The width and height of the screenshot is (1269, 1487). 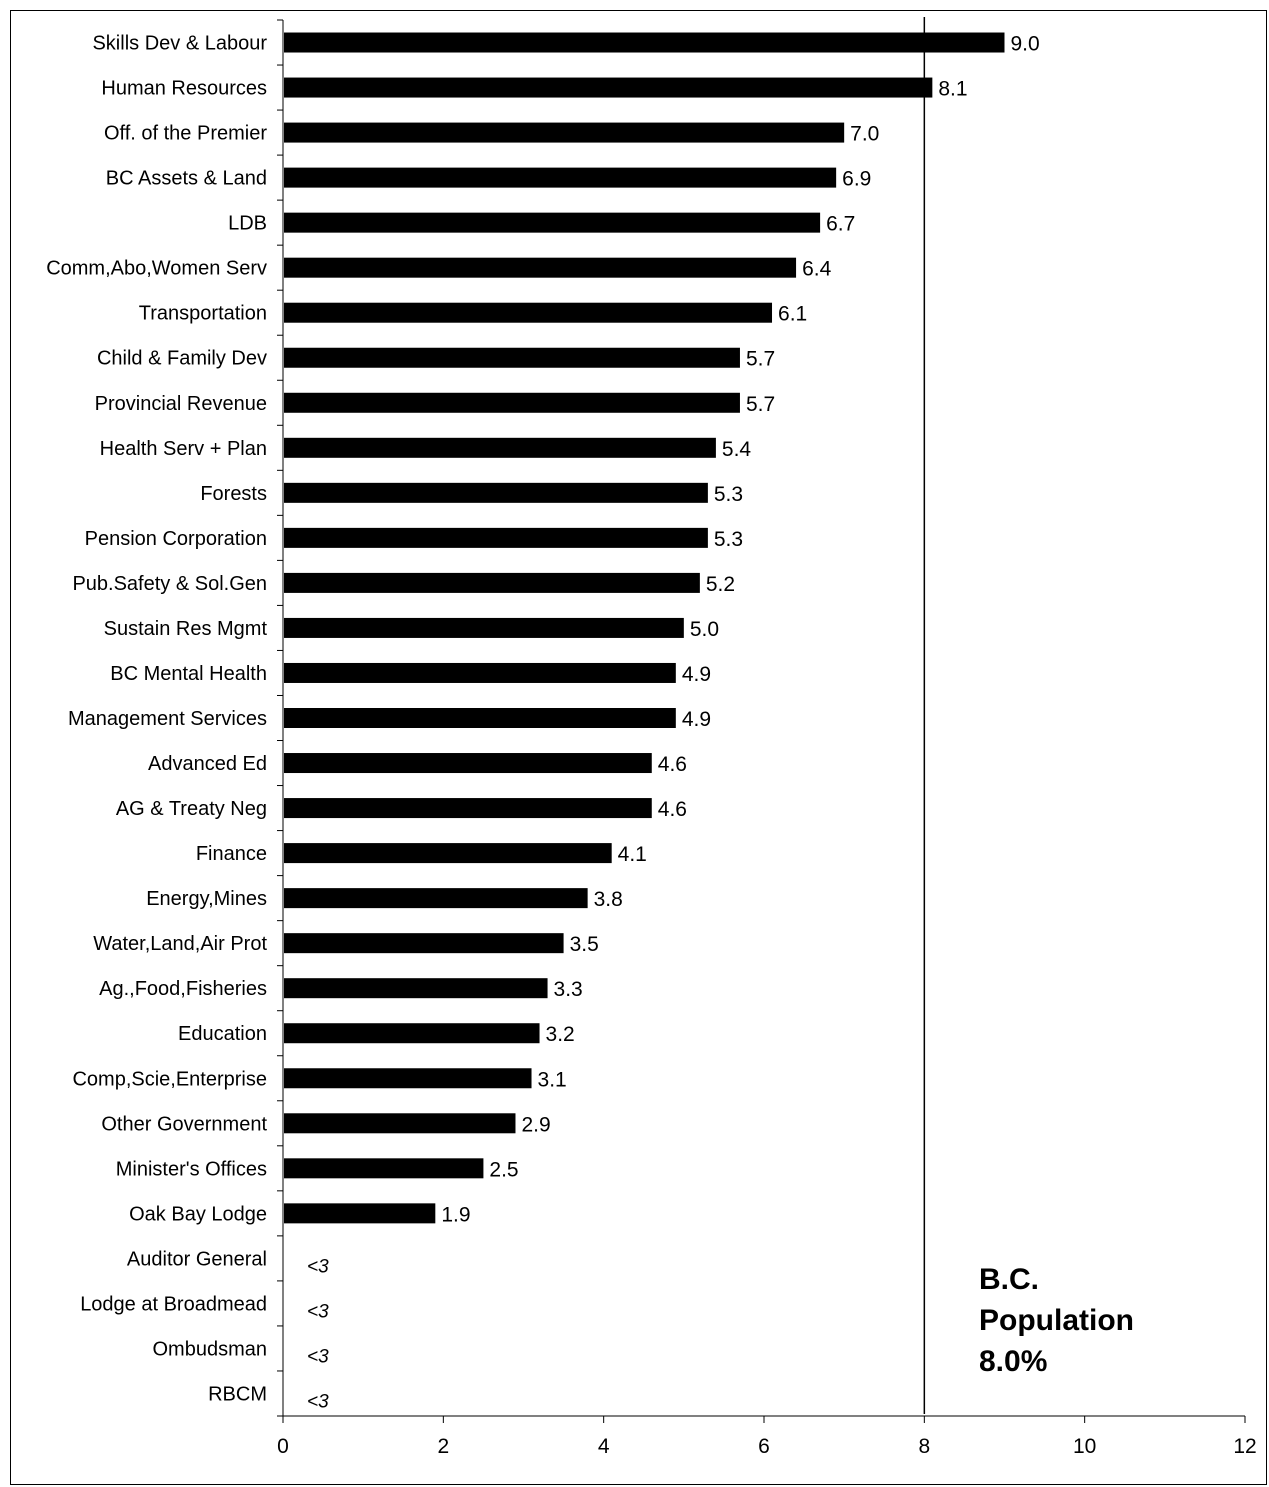 I want to click on category-label: BC Mental Health, so click(x=188, y=674).